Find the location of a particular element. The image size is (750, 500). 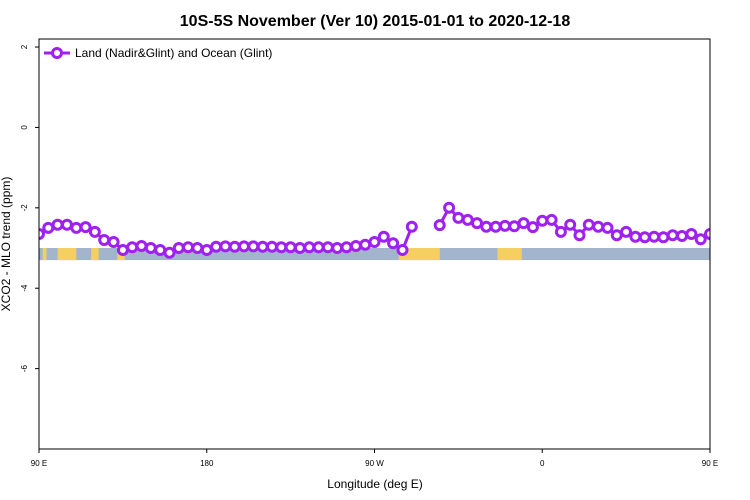

legend: Land (Nadir&Glint) and Ocean (Glint) is located at coordinates (158, 53).